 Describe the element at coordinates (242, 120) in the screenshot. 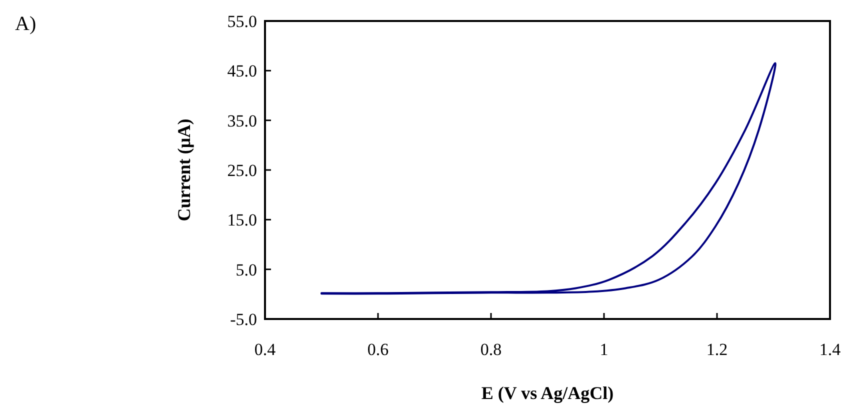

I see `y-tick-label: 35.0` at that location.